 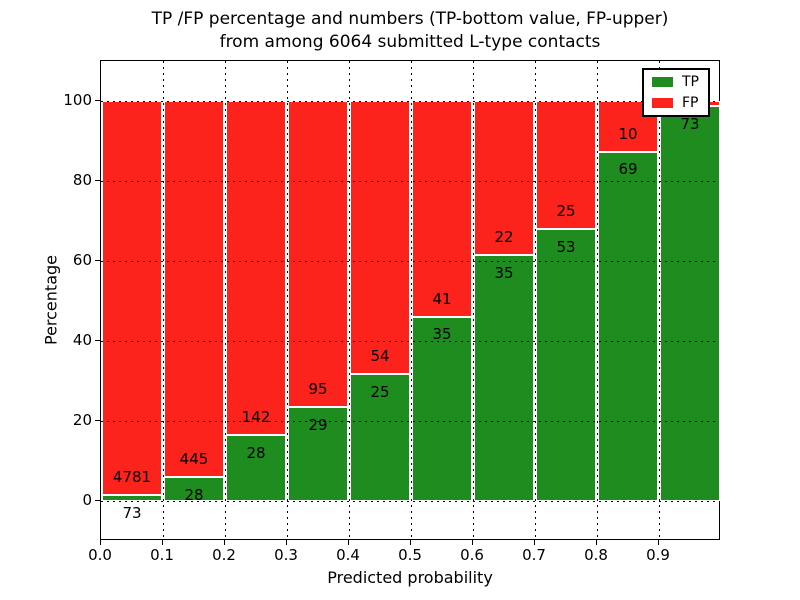 I want to click on y-tick-label: 20, so click(x=82, y=420).